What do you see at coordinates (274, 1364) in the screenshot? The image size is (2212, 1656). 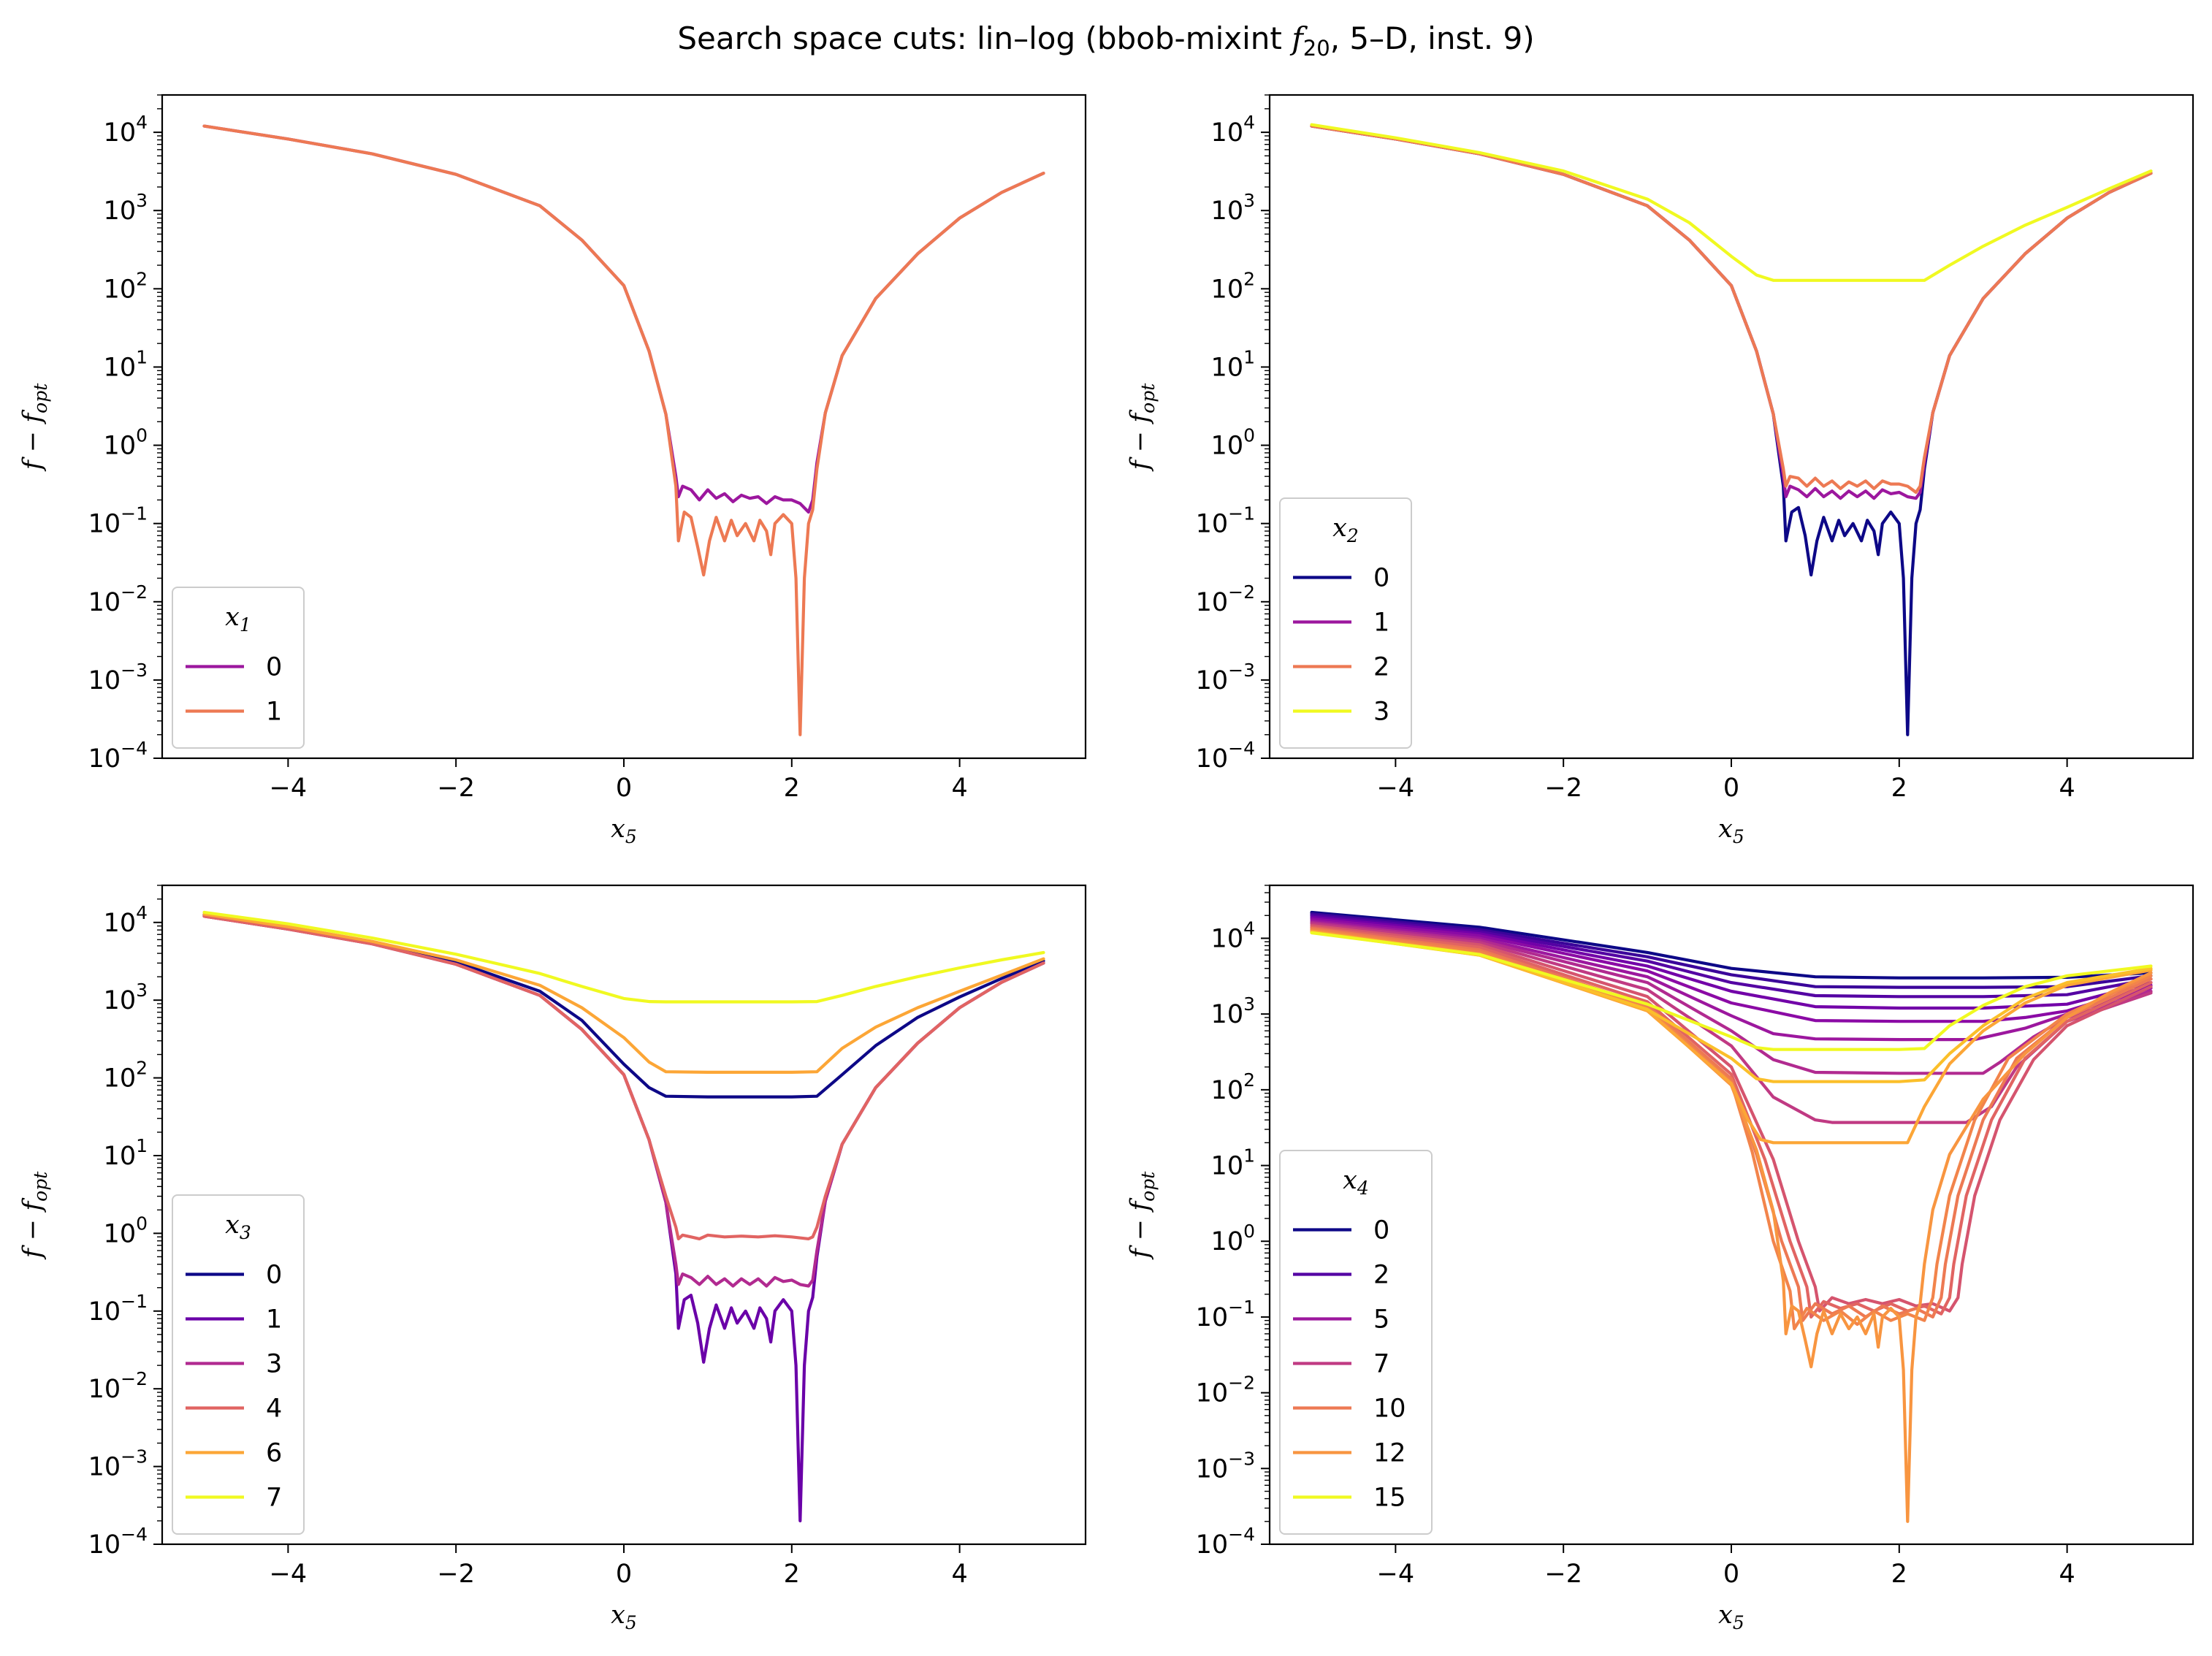 I see `legend-label: 3` at bounding box center [274, 1364].